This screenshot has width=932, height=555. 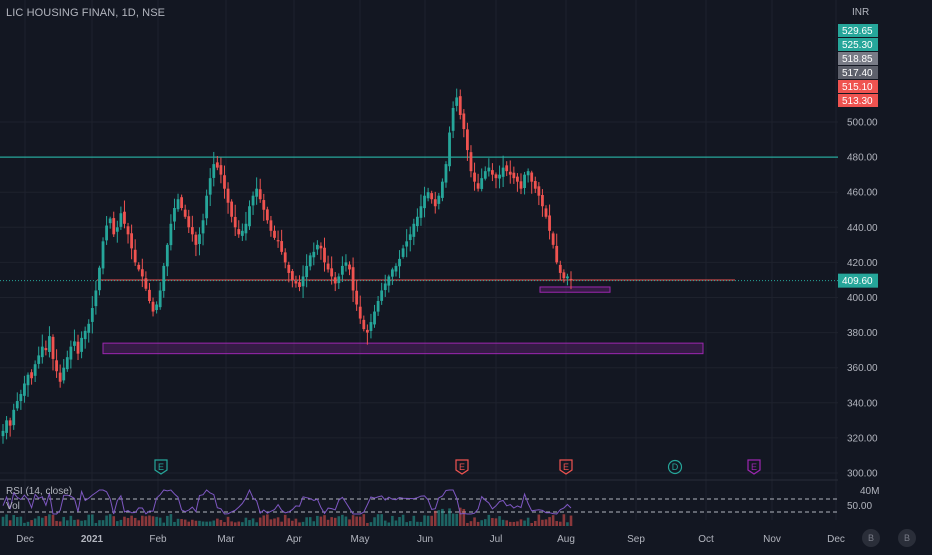 What do you see at coordinates (675, 467) in the screenshot?
I see `earnings-event-marker: D` at bounding box center [675, 467].